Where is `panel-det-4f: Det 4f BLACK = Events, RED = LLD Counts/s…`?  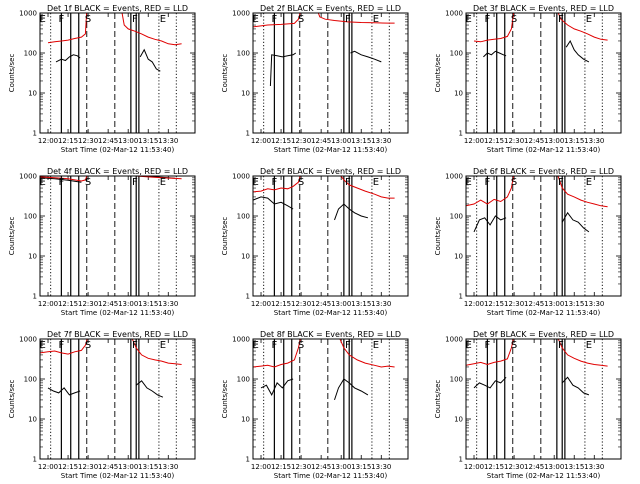 panel-det-4f: Det 4f BLACK = Events, RED = LLD Counts/s… is located at coordinates (102, 242).